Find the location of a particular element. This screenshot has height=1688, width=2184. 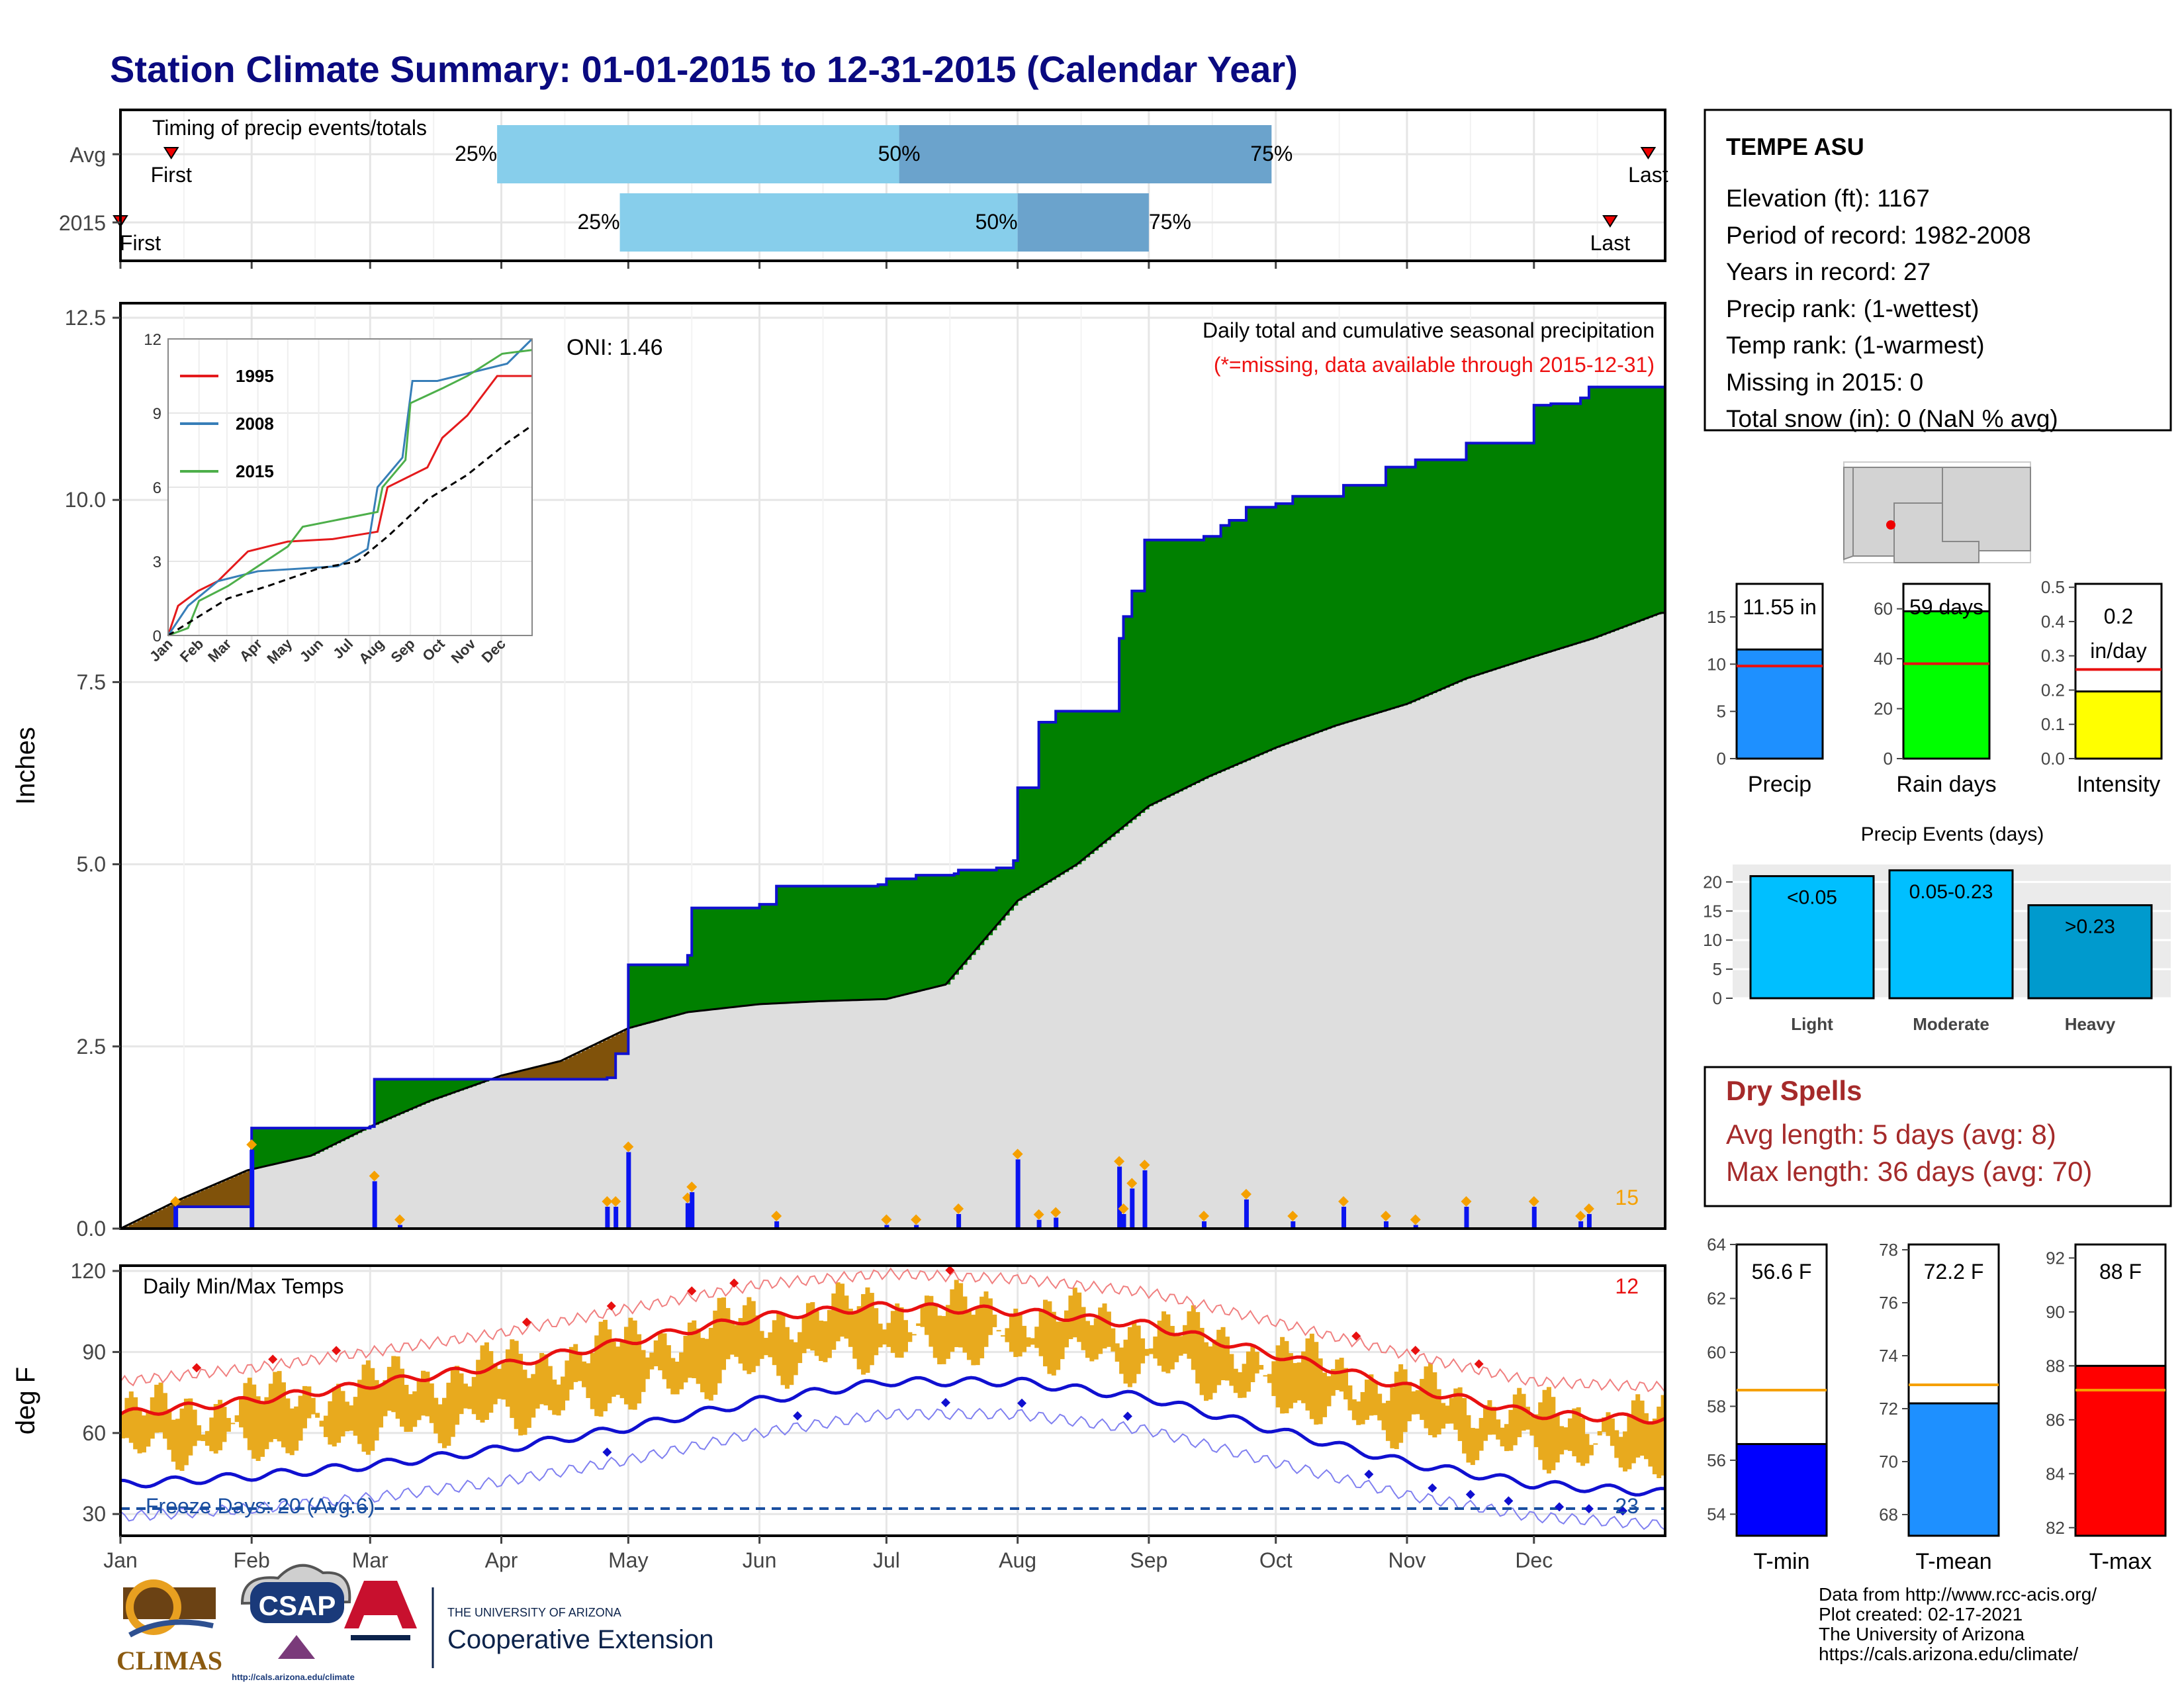

inset-line-2015 is located at coordinates (350, 493).